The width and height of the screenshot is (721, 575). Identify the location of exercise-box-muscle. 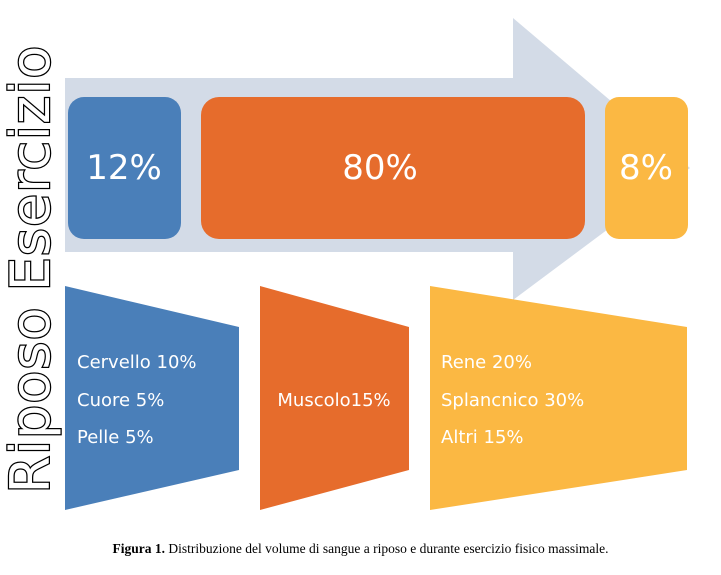
(393, 168).